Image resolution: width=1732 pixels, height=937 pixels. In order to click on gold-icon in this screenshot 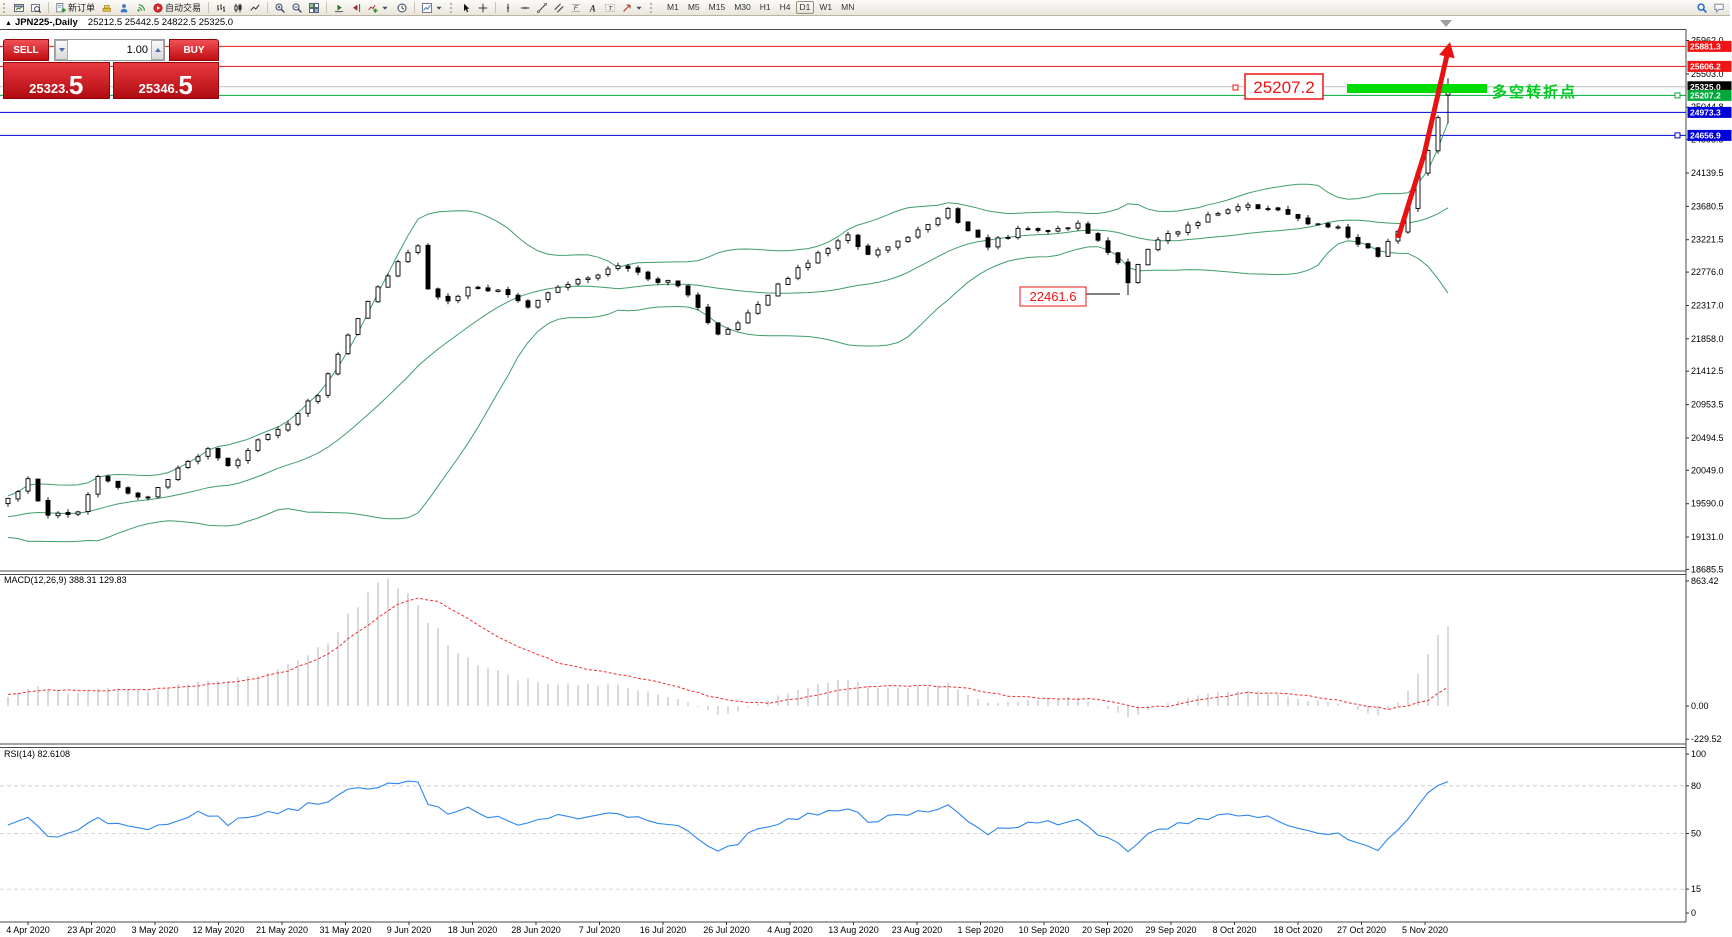, I will do `click(107, 8)`.